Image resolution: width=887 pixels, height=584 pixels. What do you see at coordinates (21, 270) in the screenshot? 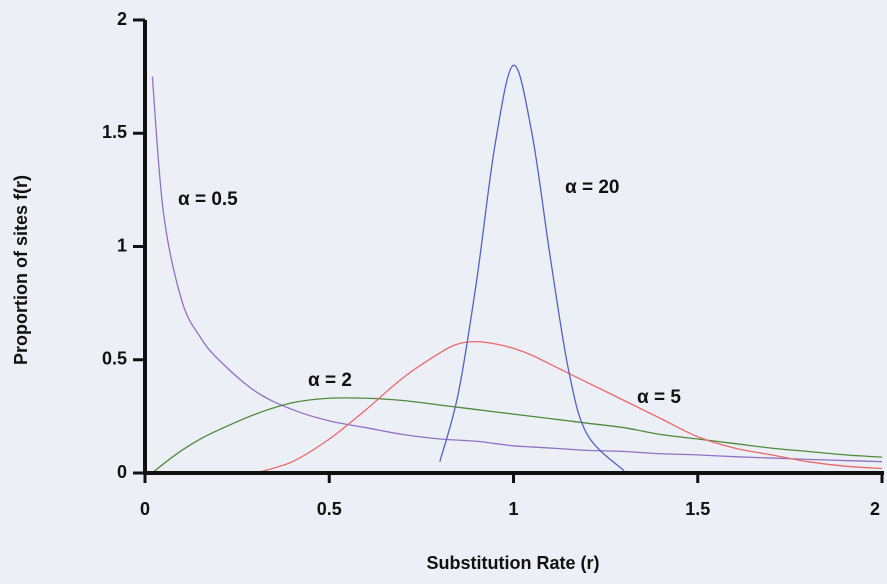
I see `y-axis-title: Proportion of sites f(r)` at bounding box center [21, 270].